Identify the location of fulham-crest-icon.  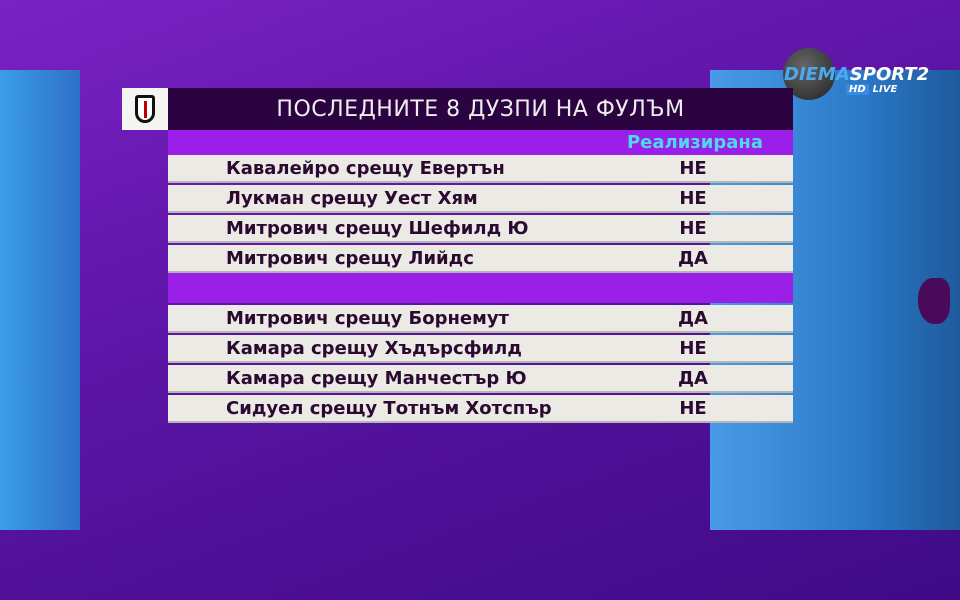
(145, 109).